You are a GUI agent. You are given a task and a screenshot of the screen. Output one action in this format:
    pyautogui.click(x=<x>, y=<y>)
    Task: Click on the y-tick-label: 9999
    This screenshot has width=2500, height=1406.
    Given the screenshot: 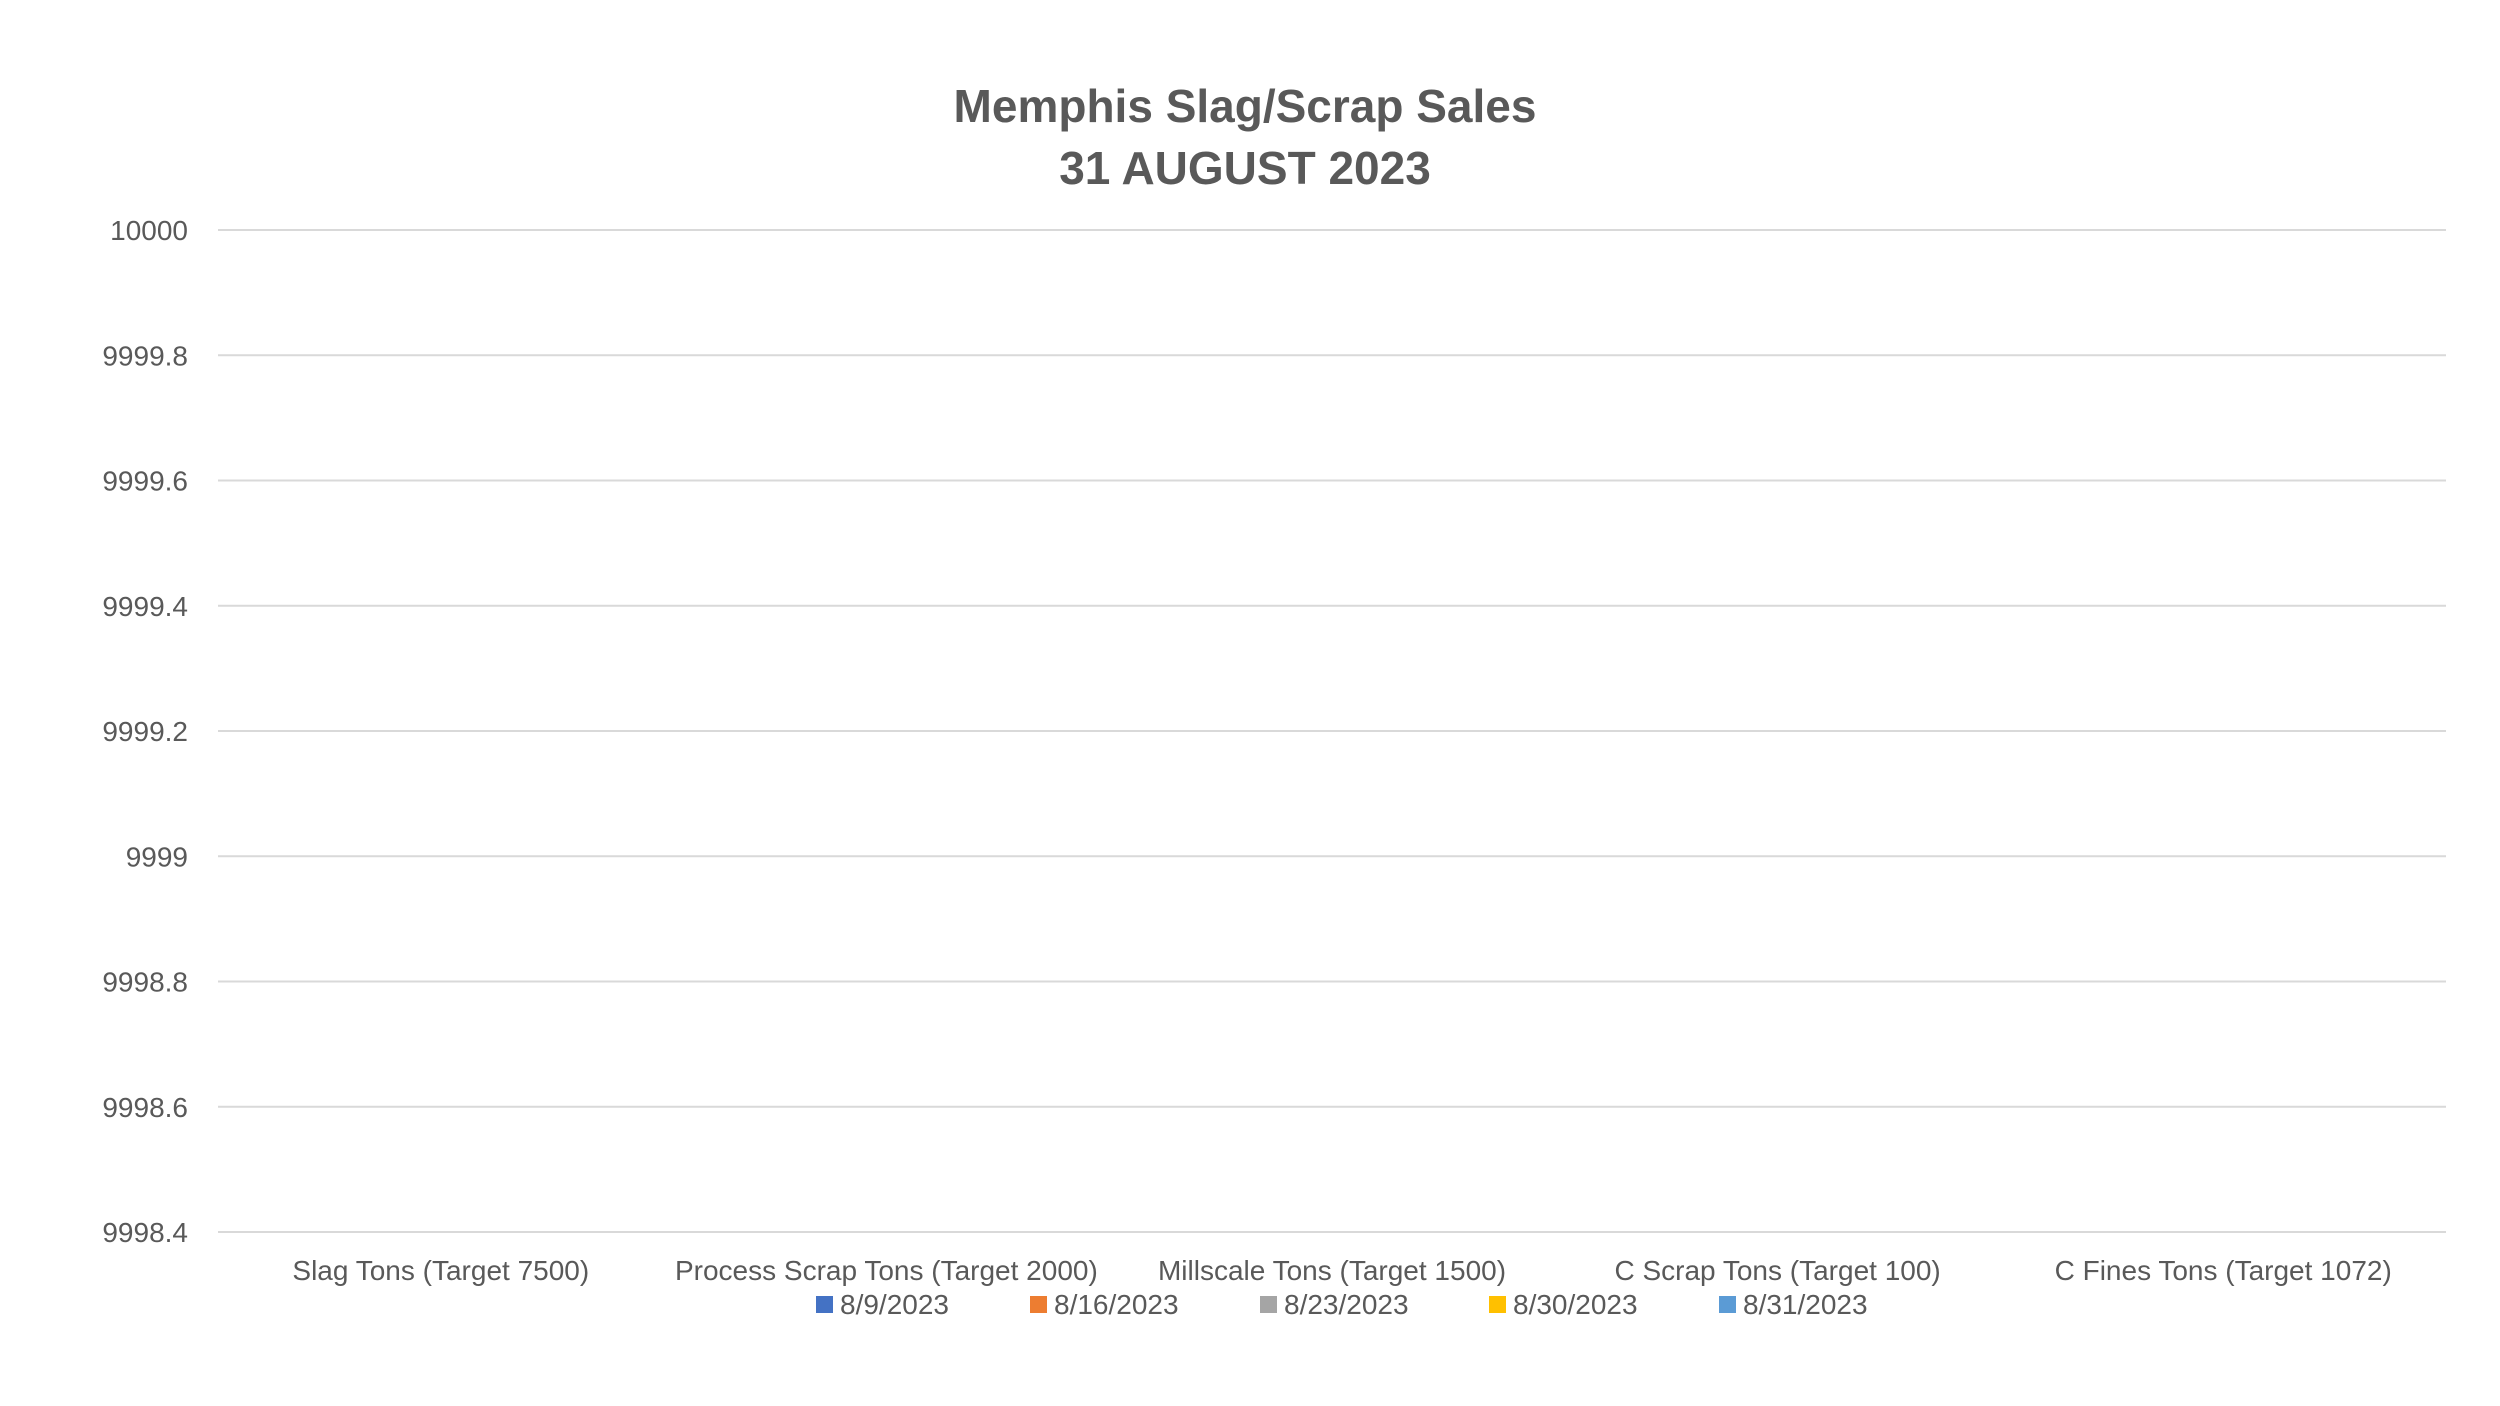 What is the action you would take?
    pyautogui.click(x=157, y=856)
    